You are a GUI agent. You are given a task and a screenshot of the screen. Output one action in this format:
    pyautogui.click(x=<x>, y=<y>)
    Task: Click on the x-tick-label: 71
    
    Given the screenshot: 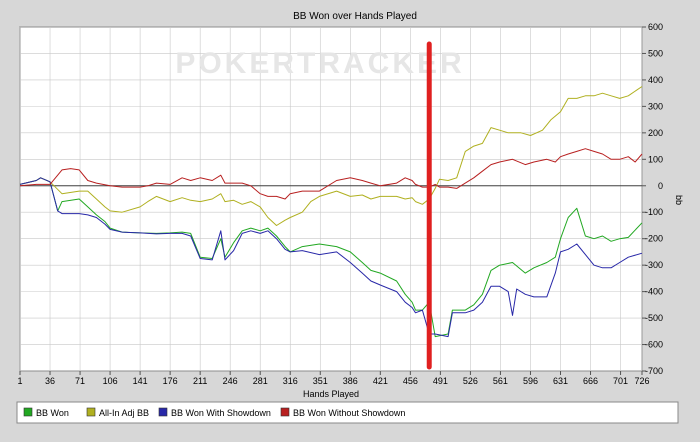 What is the action you would take?
    pyautogui.click(x=80, y=381)
    